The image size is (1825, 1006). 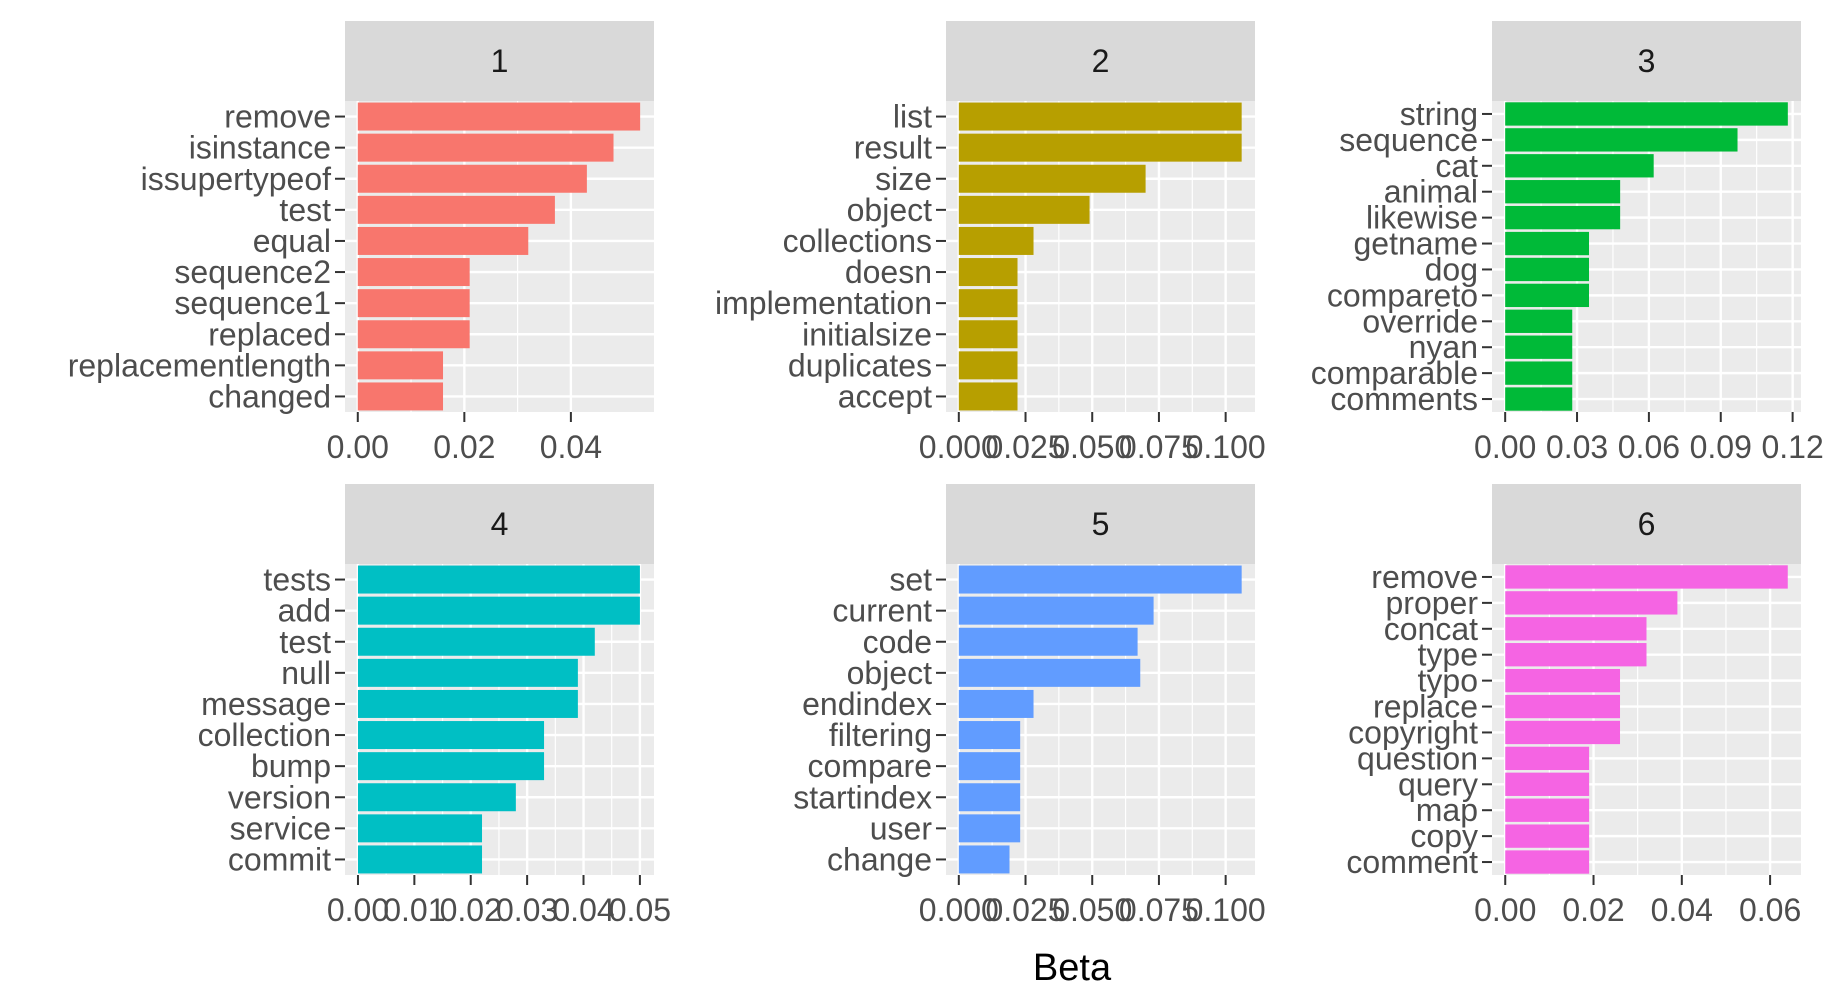 I want to click on bar-replaced, so click(x=413, y=334).